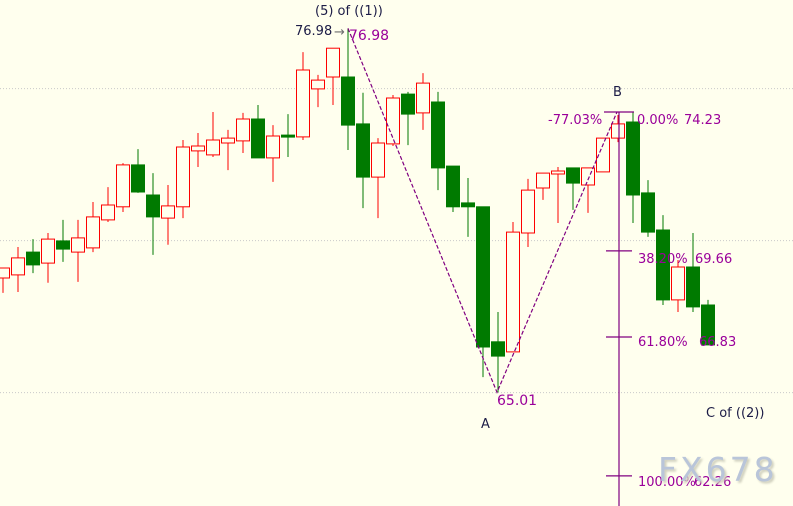  What do you see at coordinates (702, 120) in the screenshot?
I see `fib-0-price: 74.23` at bounding box center [702, 120].